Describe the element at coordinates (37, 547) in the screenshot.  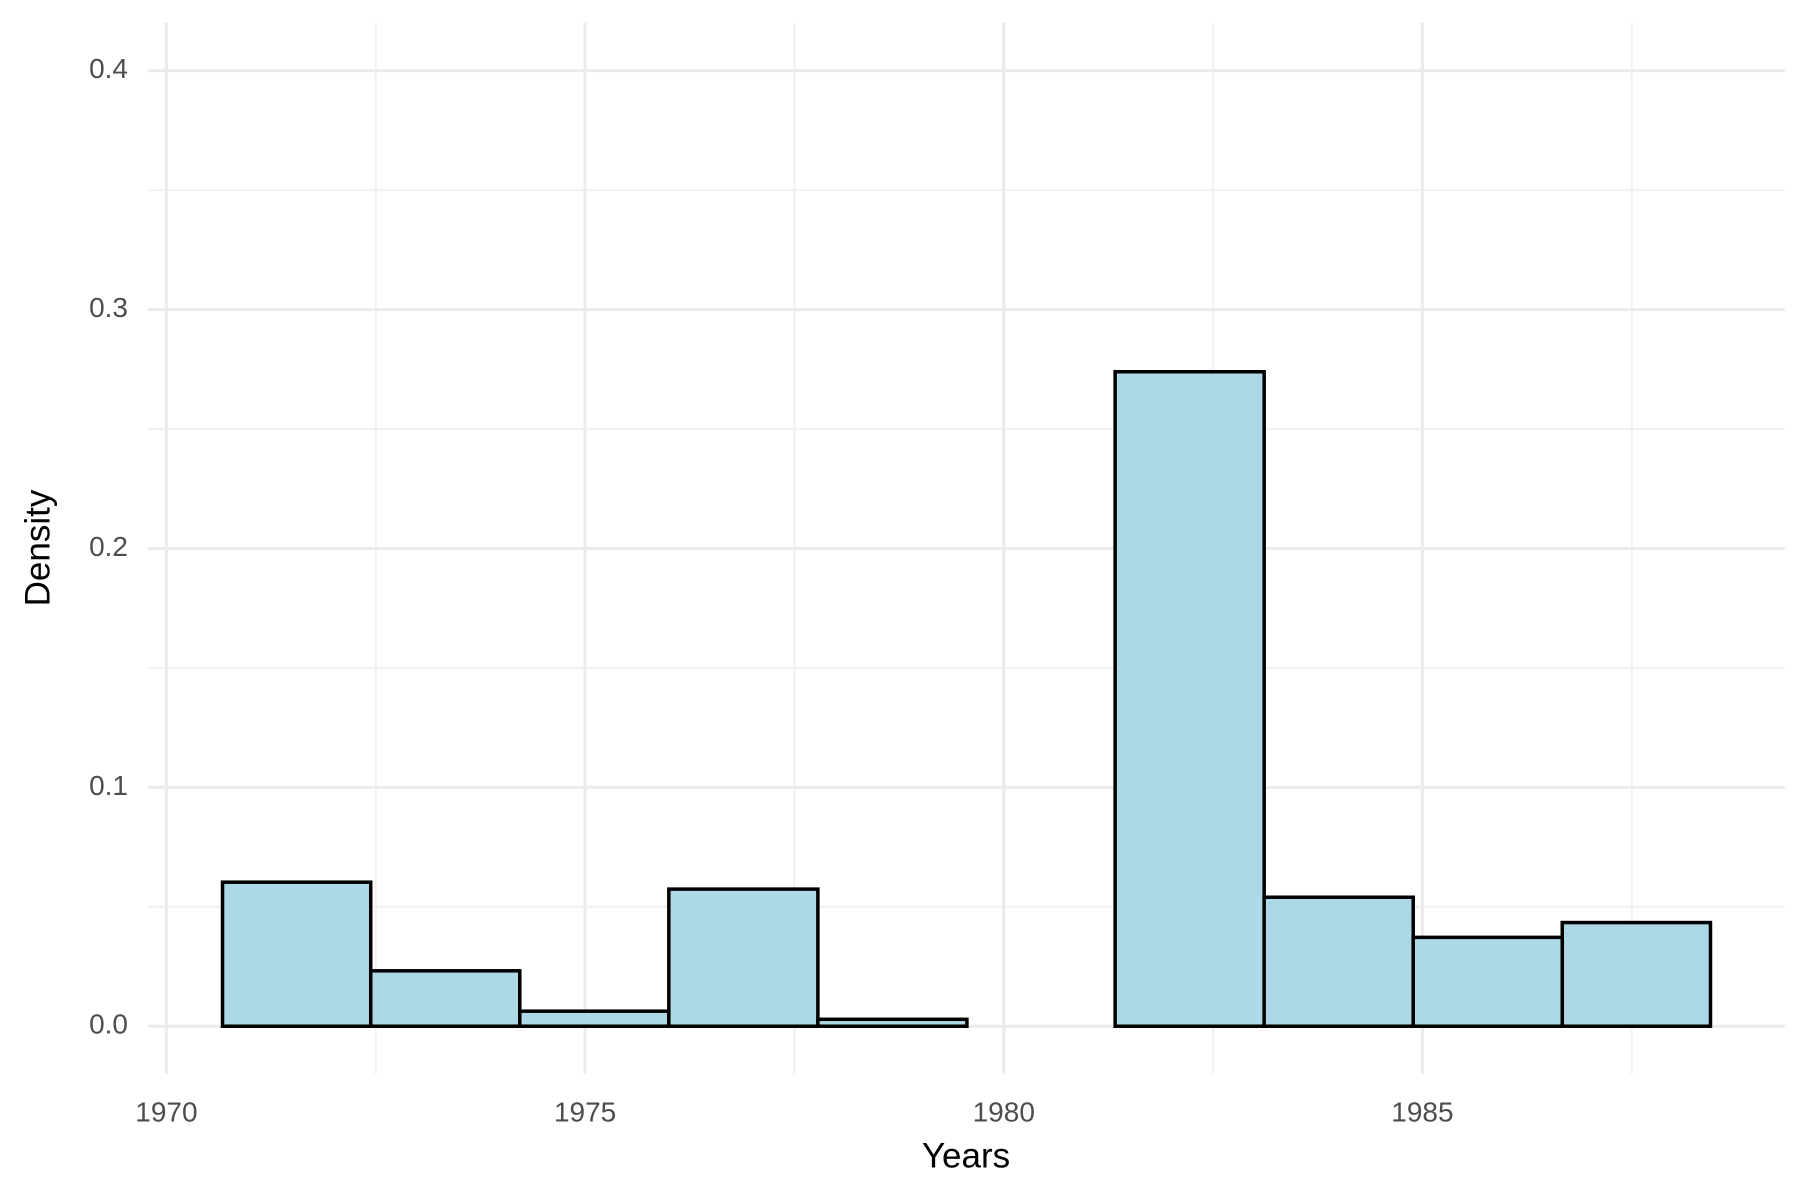
I see `y-axis-title: Density` at that location.